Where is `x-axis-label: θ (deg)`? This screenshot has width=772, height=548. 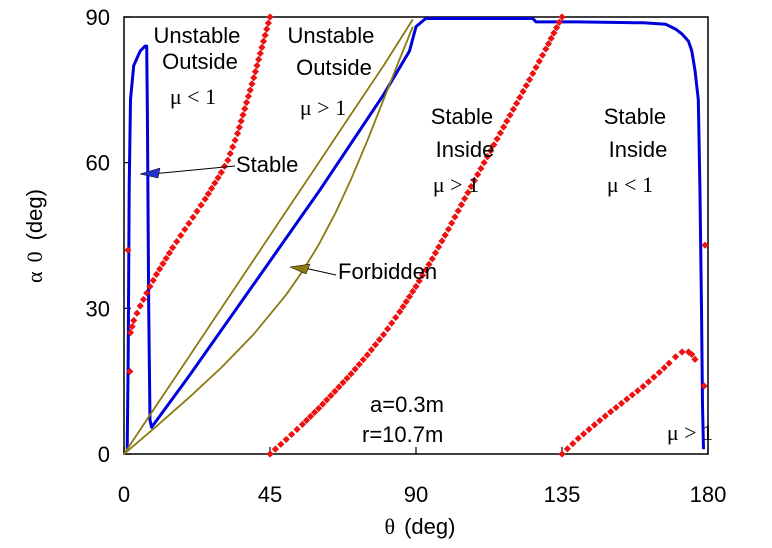
x-axis-label: θ (deg) is located at coordinates (420, 526).